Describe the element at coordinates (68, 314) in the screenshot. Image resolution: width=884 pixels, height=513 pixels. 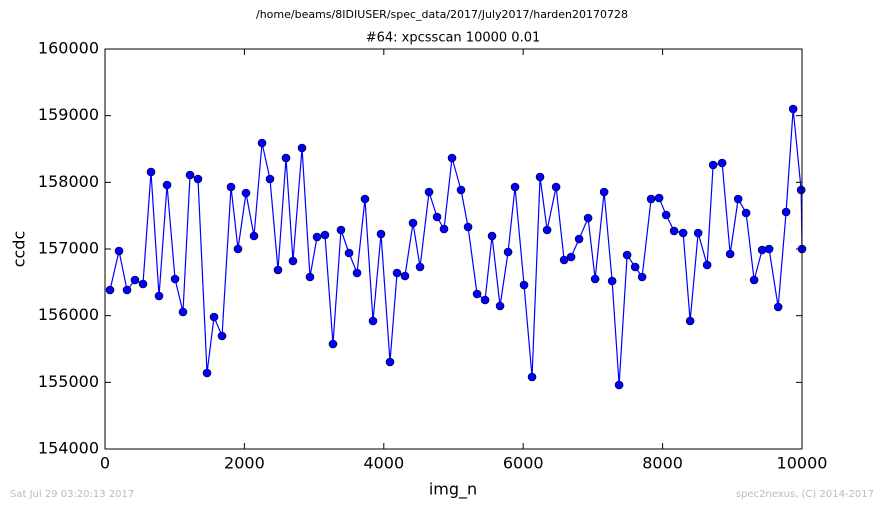
I see `y-tick-label: 156000` at that location.